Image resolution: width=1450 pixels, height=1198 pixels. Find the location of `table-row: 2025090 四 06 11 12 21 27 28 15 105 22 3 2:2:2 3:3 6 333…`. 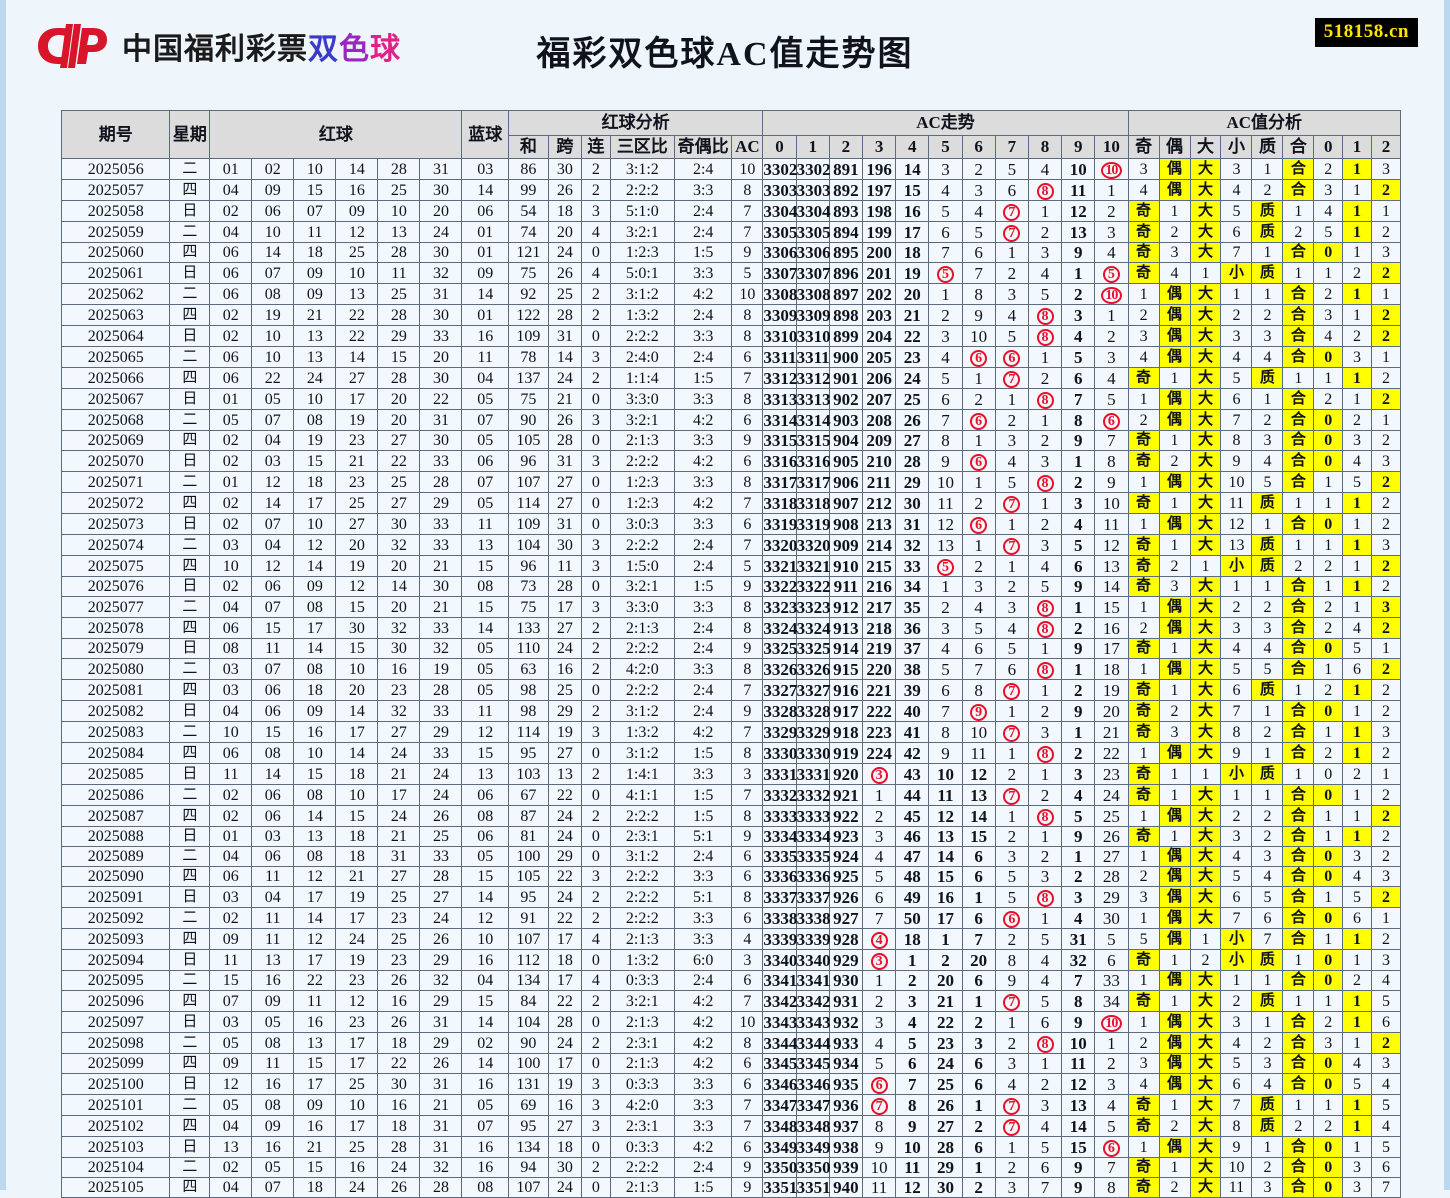

table-row: 2025090 四 06 11 12 21 27 28 15 105 22 3 2:2:2 3:3 6 333… is located at coordinates (731, 876).